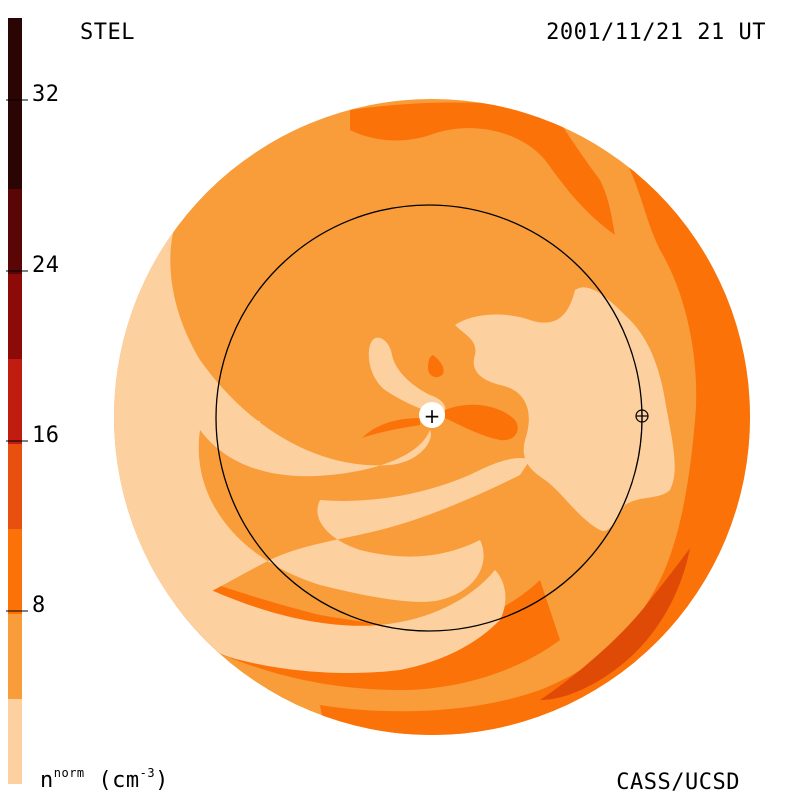  I want to click on sun-marker, so click(432, 415).